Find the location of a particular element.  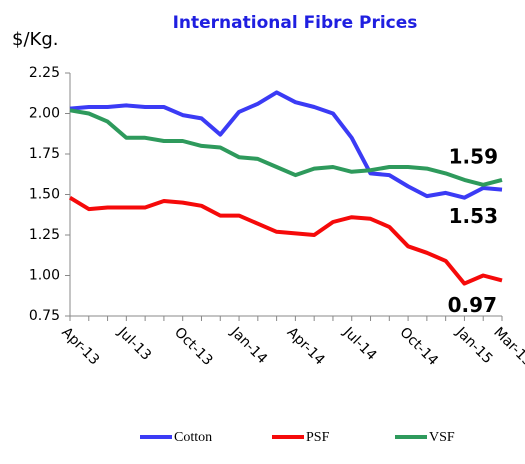

y-tick-label: 0.75 is located at coordinates (44, 316).